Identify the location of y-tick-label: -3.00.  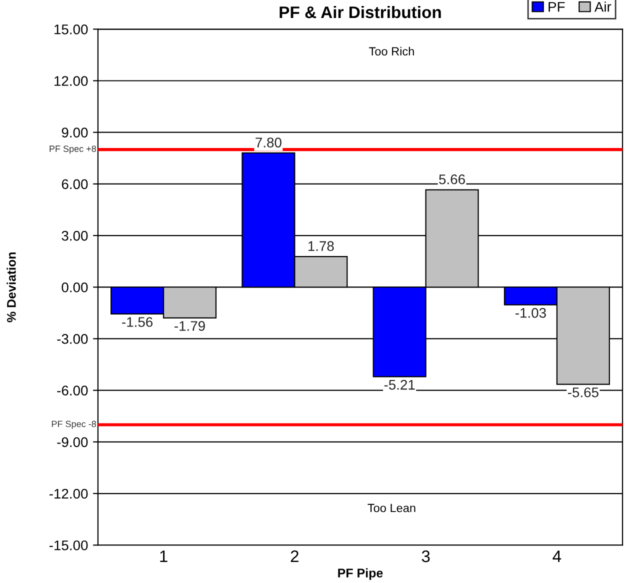
(72, 339).